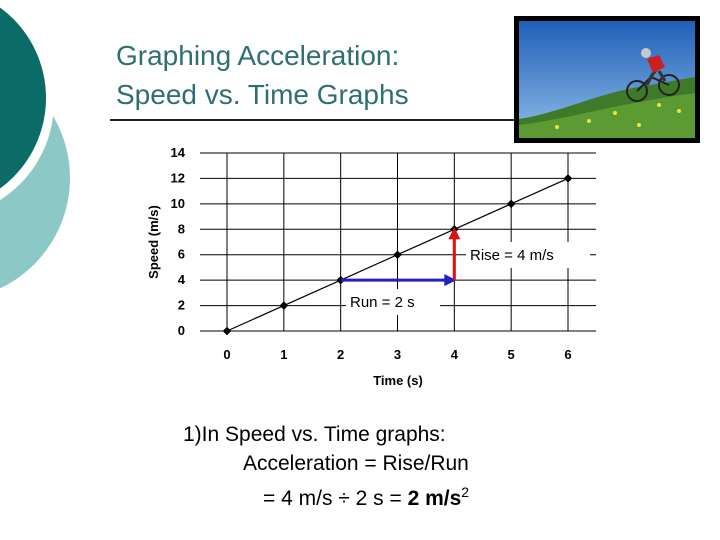  Describe the element at coordinates (397, 354) in the screenshot. I see `x-tick-label: 3` at that location.